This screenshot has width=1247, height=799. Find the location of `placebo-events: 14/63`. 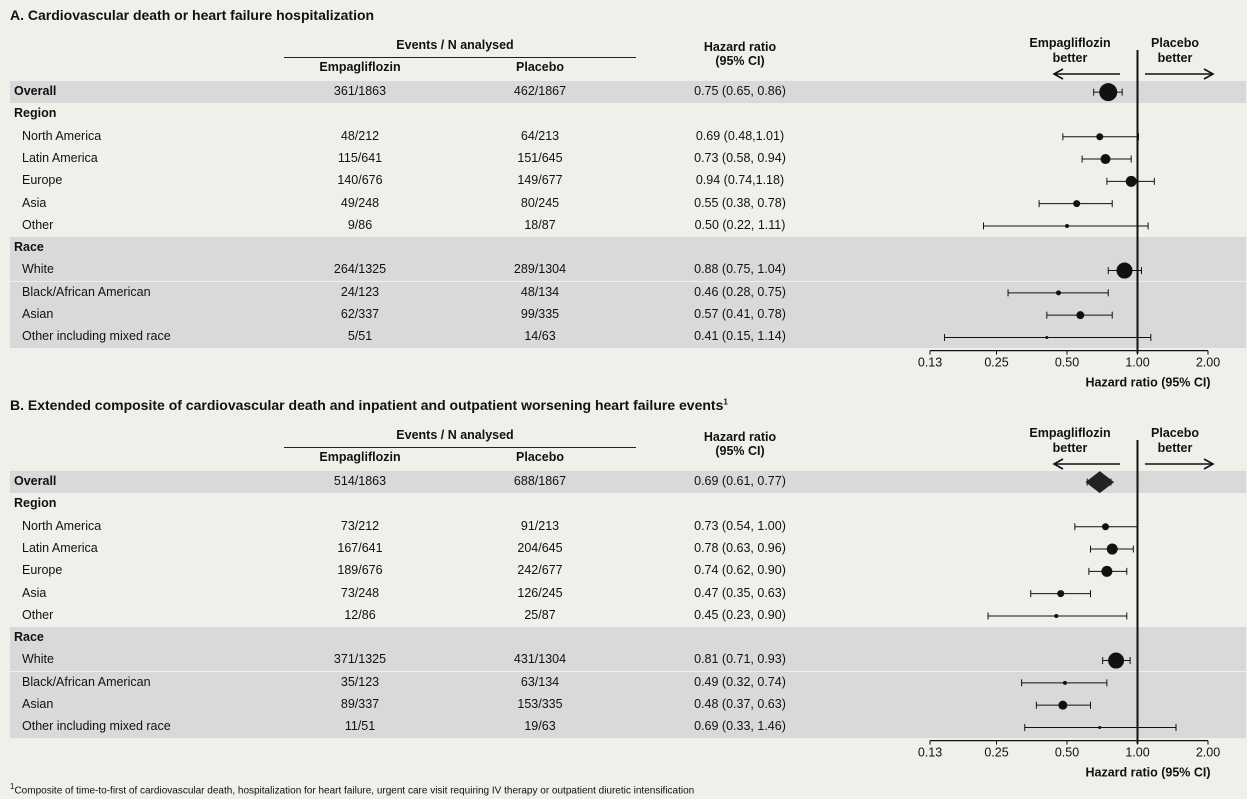

placebo-events: 14/63 is located at coordinates (540, 336).